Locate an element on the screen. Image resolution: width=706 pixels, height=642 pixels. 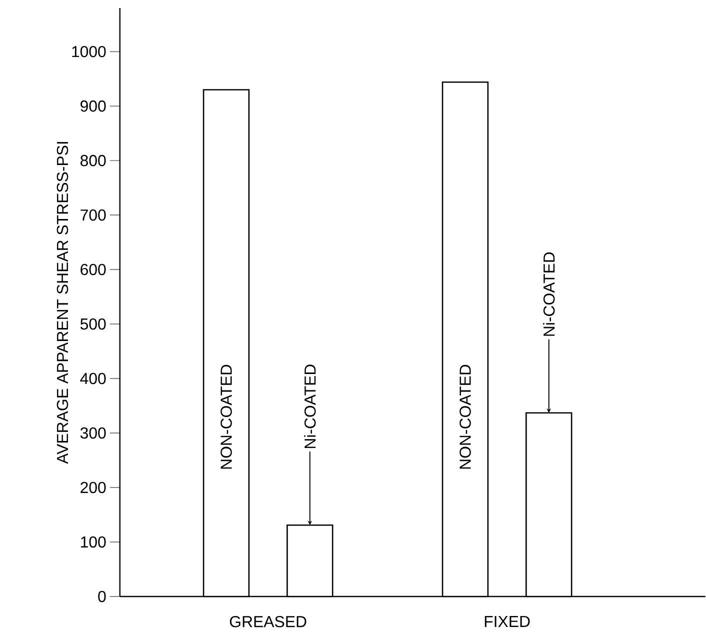
y-tick-label: 400 is located at coordinates (93, 378).